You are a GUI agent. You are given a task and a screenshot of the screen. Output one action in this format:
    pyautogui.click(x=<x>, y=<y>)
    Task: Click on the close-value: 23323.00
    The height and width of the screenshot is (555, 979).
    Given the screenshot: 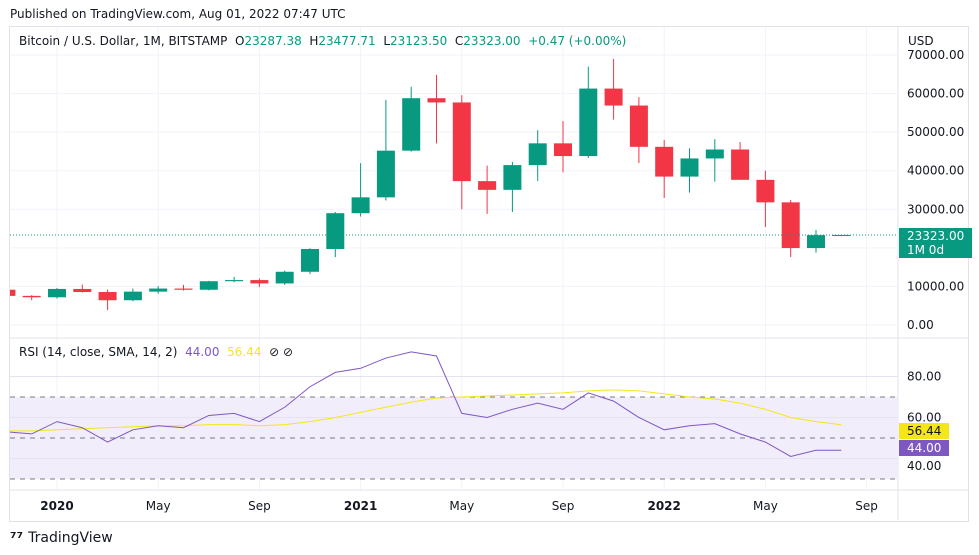 What is the action you would take?
    pyautogui.click(x=492, y=41)
    